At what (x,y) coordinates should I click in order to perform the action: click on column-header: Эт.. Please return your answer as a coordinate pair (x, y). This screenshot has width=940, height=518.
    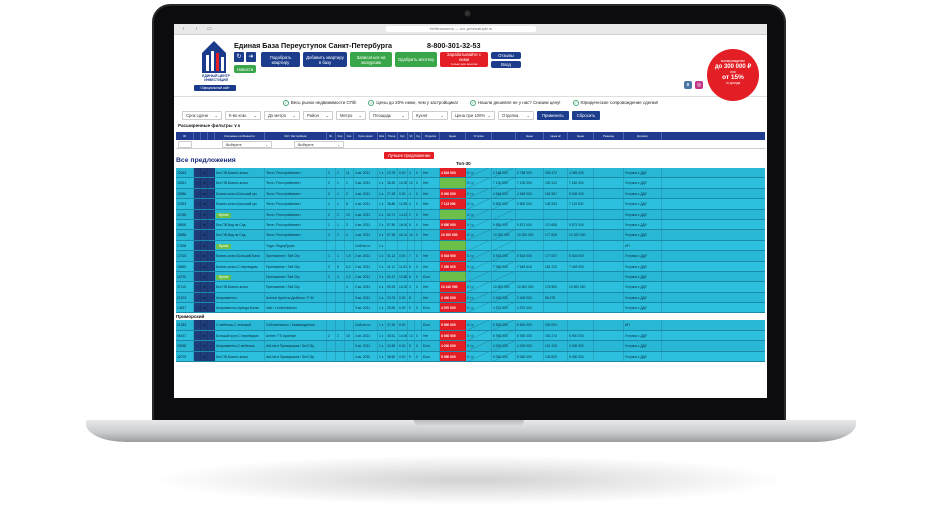
    Looking at the image, I should click on (331, 136).